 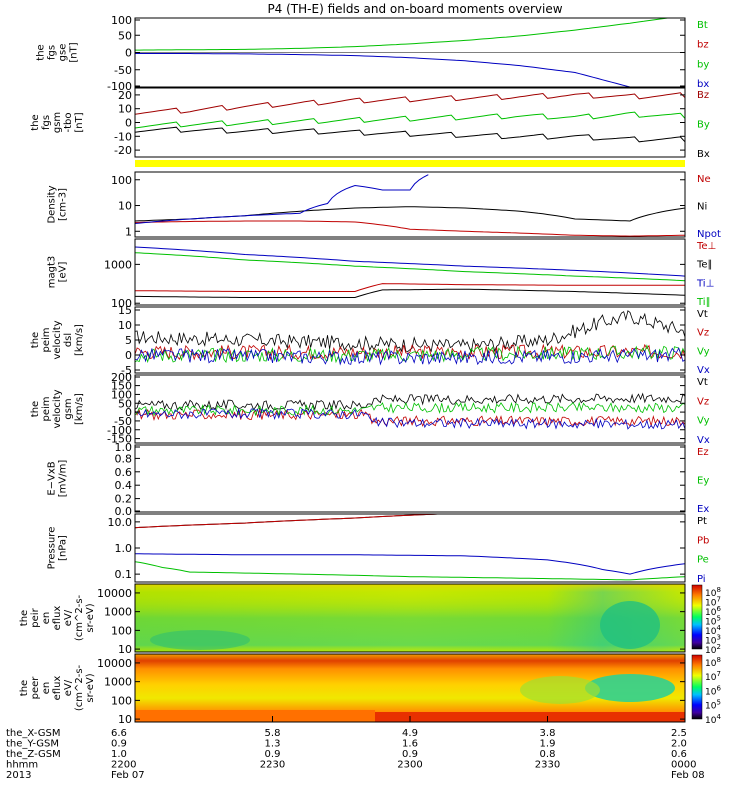 I want to click on legend-entry: Npot, so click(x=709, y=234).